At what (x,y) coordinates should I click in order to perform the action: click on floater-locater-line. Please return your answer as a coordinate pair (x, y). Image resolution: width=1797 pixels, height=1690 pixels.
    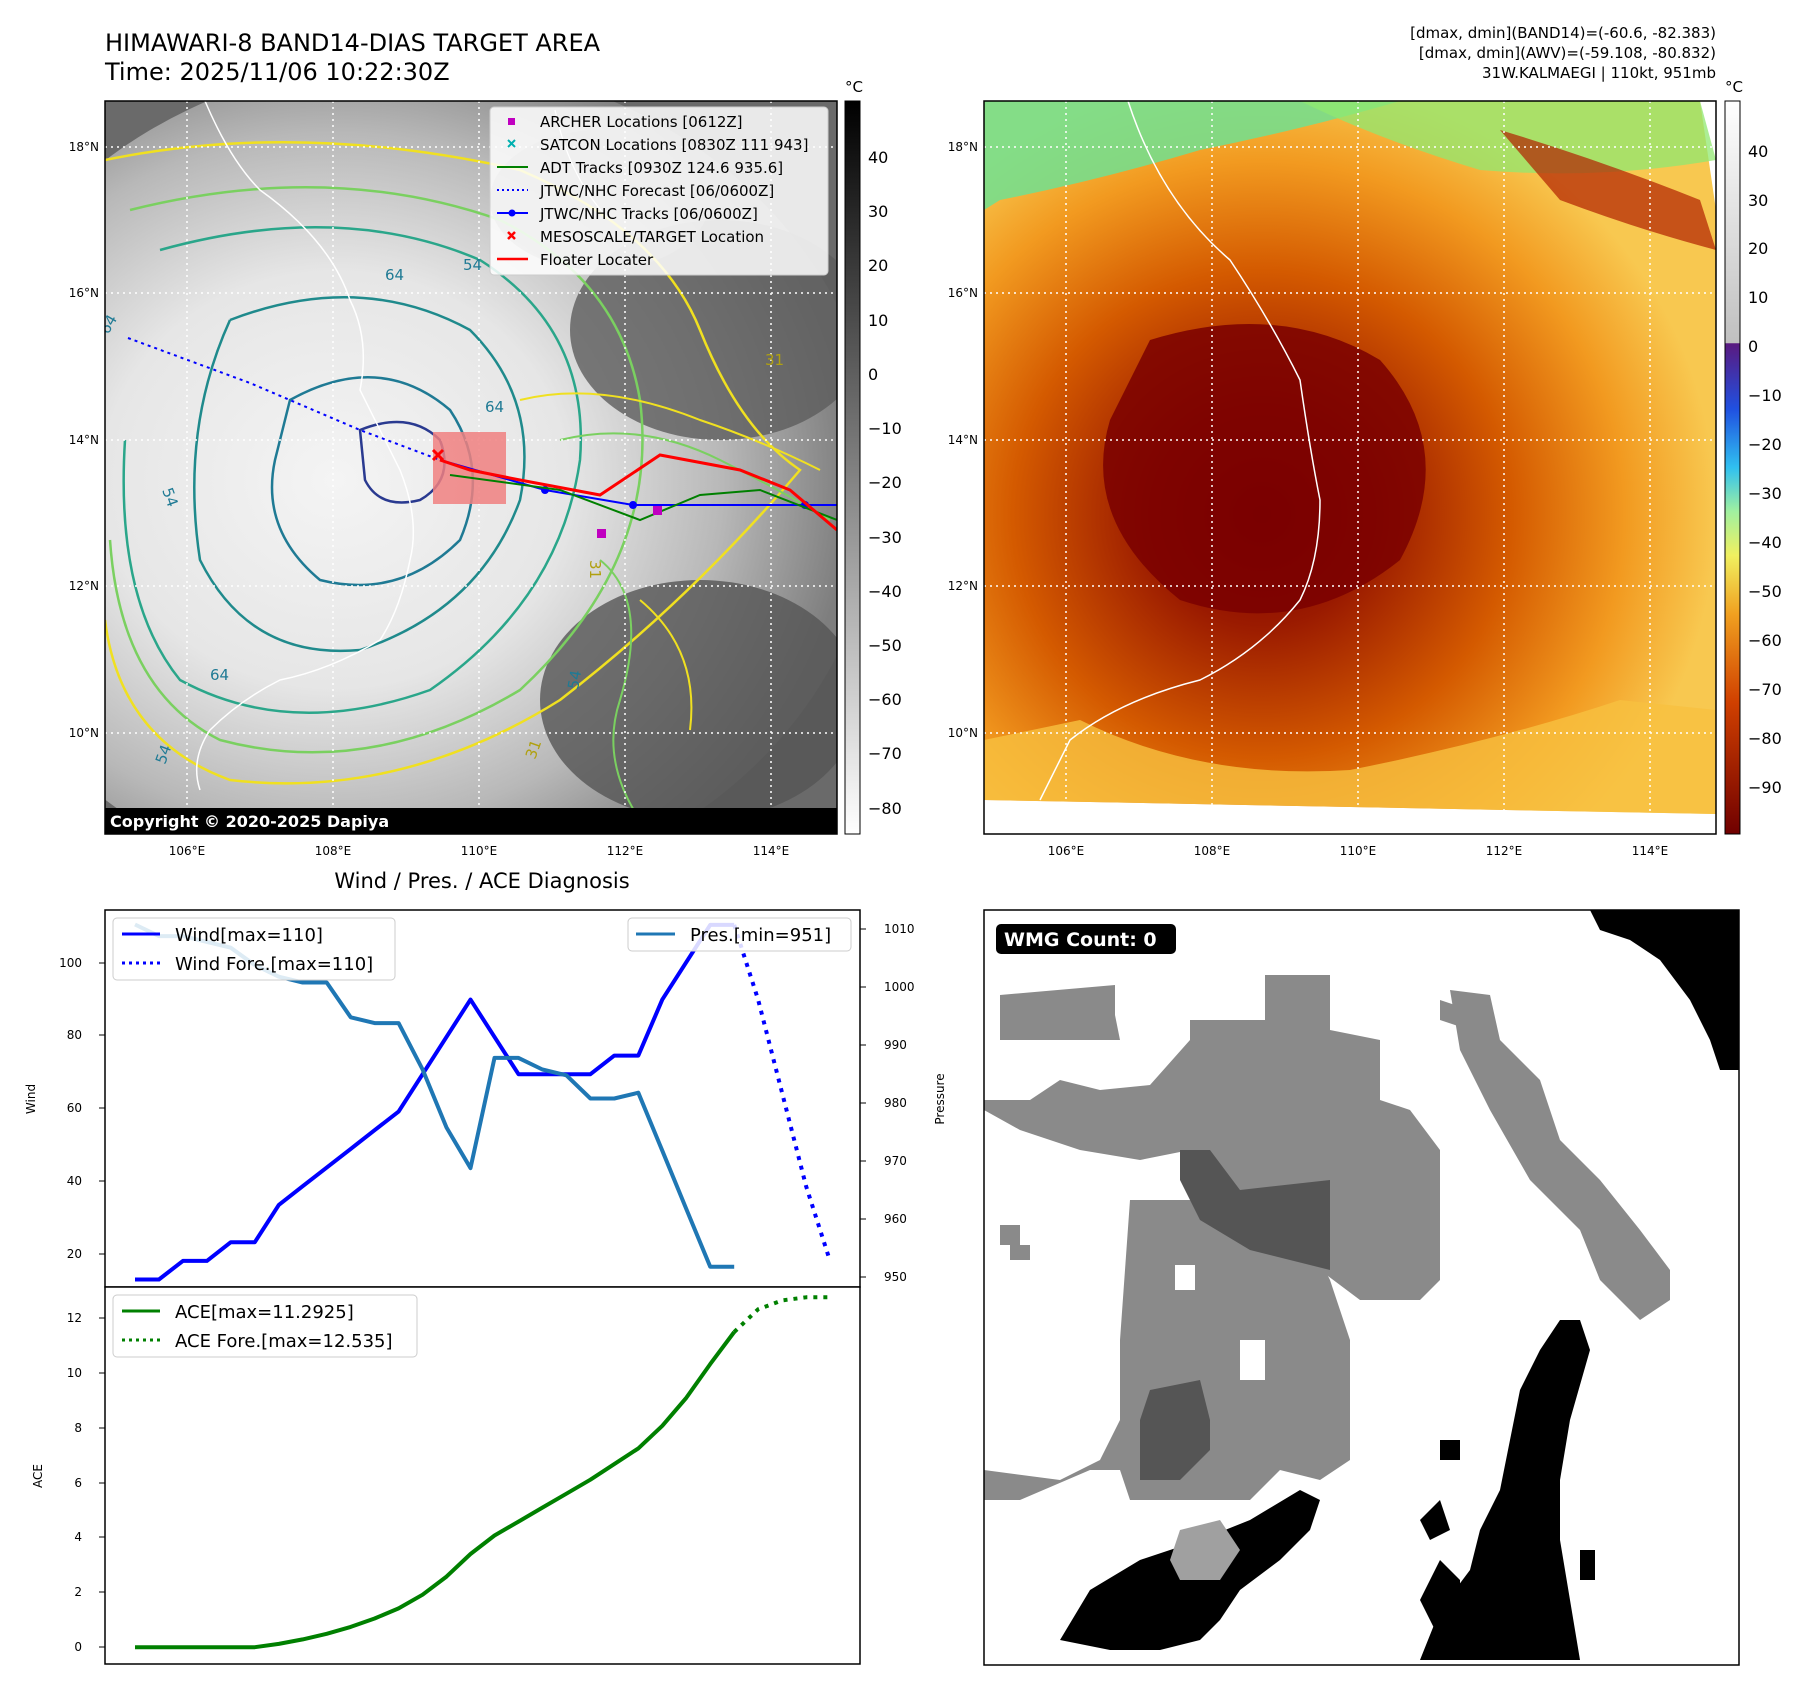
    Looking at the image, I should click on (638, 492).